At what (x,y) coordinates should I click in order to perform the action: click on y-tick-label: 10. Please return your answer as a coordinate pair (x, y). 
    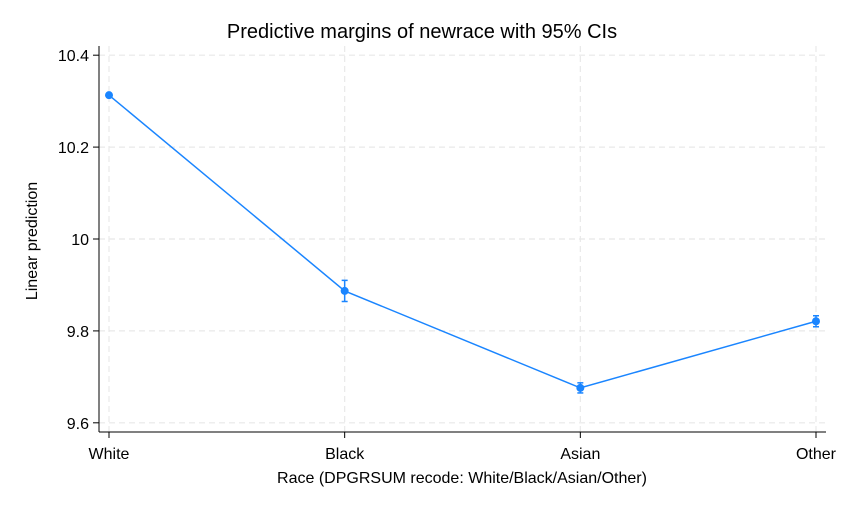
    Looking at the image, I should click on (80, 240).